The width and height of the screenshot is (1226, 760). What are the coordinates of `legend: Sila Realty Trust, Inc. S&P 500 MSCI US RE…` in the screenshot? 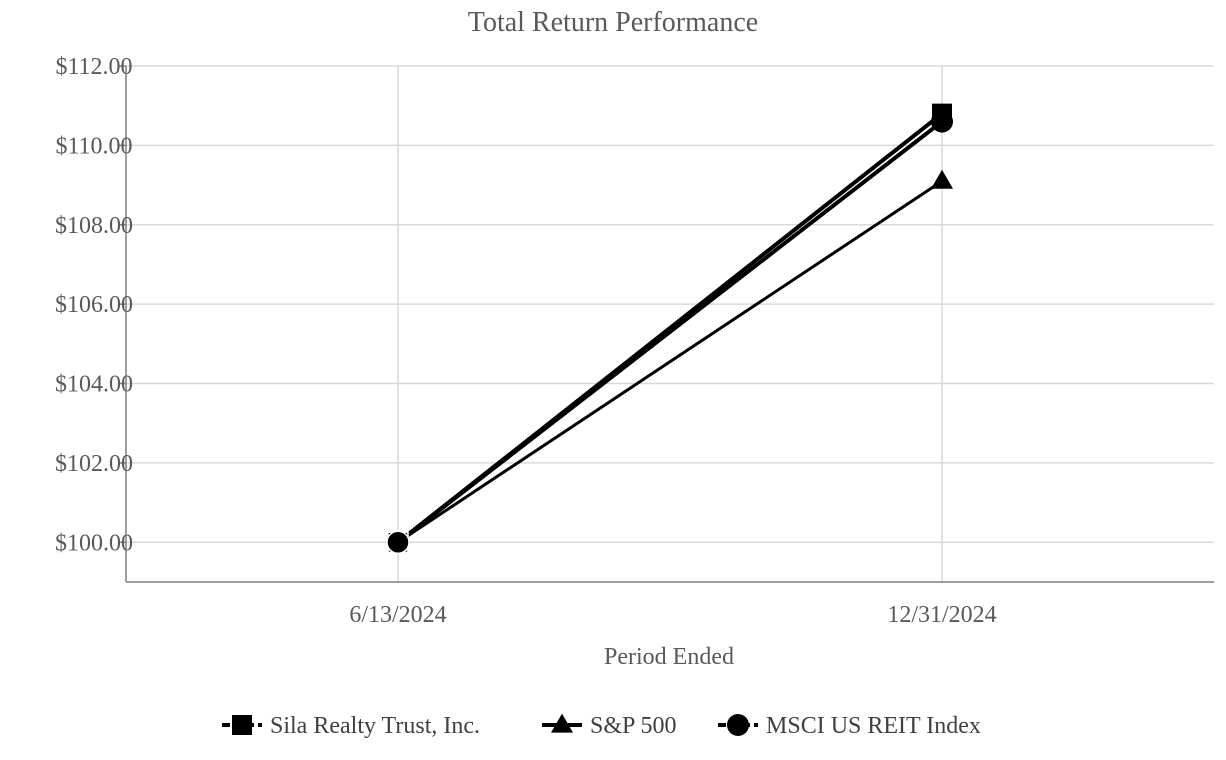 It's located at (601, 726).